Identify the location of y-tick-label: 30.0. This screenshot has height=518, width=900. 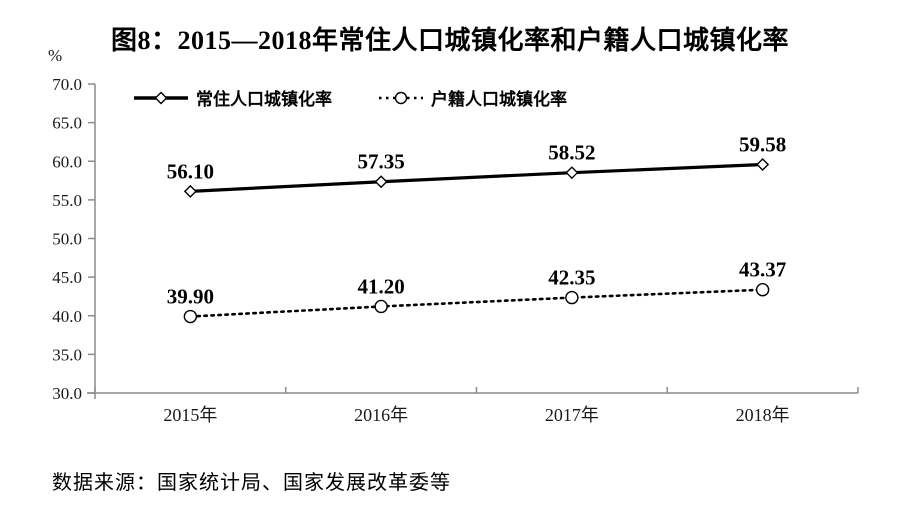
(67, 393).